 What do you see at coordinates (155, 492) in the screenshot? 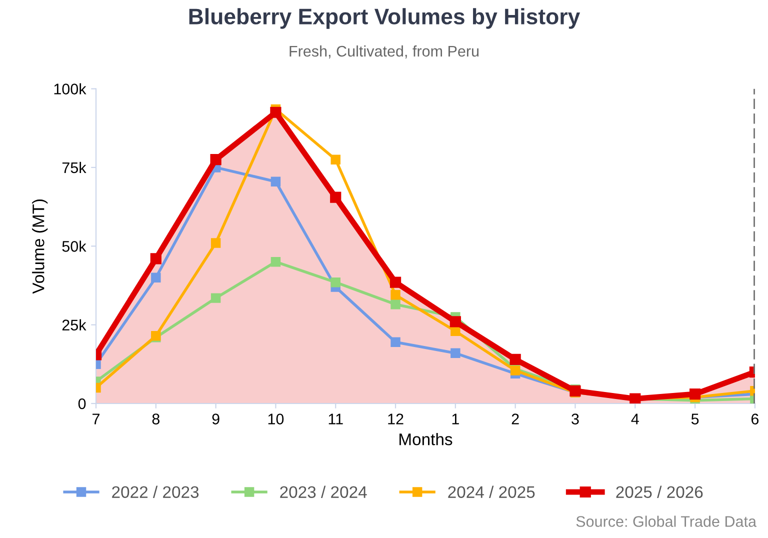
I see `legend-label: 2022 / 2023` at bounding box center [155, 492].